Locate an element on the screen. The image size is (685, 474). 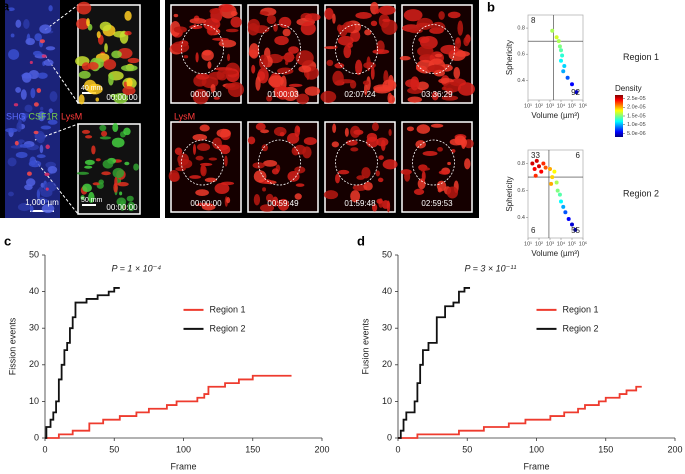
x-axis-label: Frame is located at coordinates (536, 466).